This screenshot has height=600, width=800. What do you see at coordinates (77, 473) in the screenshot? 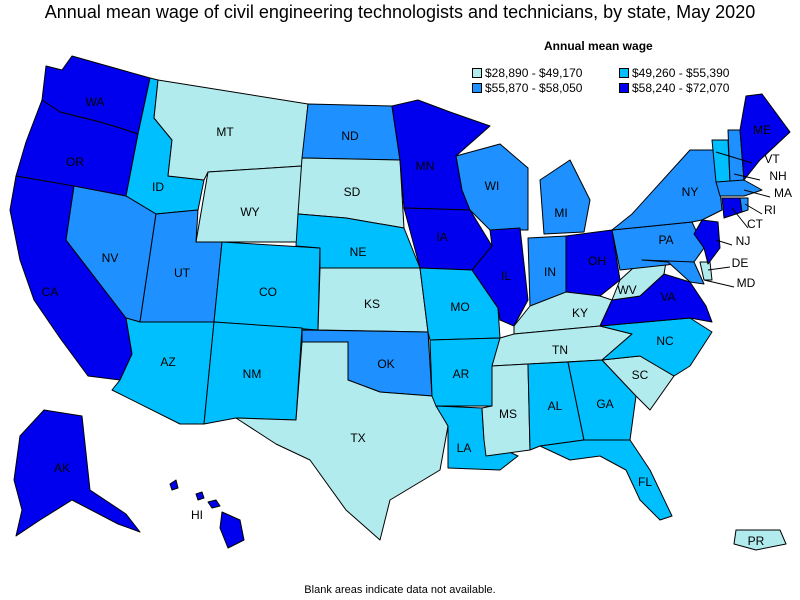
I see `state-AK` at bounding box center [77, 473].